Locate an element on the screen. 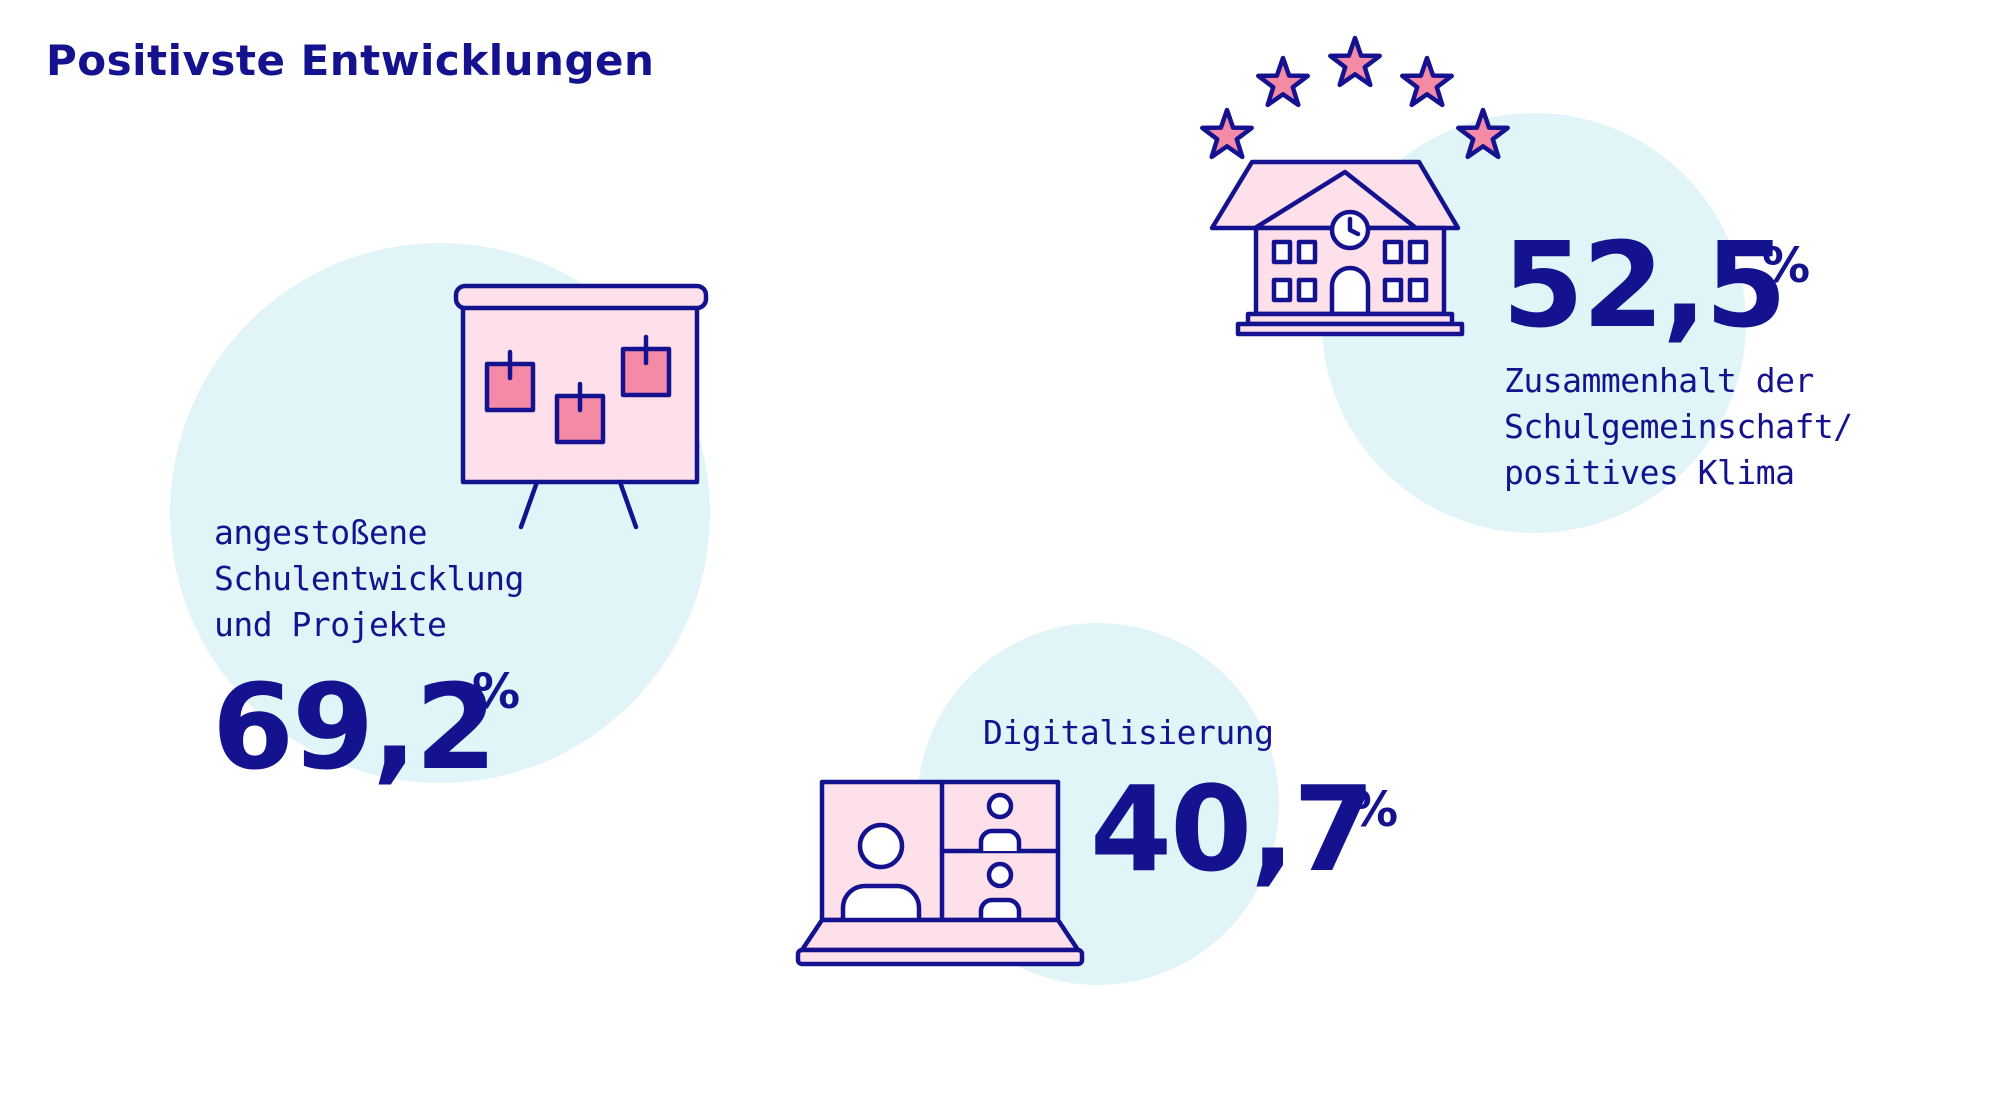  unit-digitalisierung: % is located at coordinates (1374, 810).